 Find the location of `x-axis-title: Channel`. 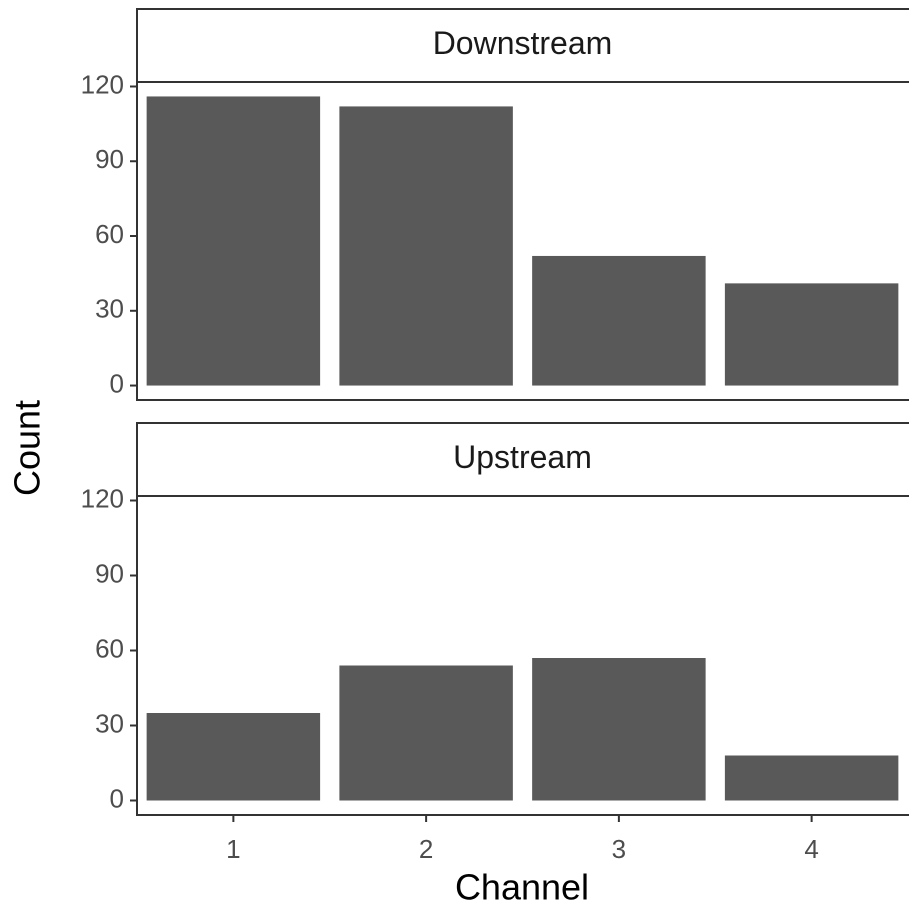

x-axis-title: Channel is located at coordinates (522, 887).